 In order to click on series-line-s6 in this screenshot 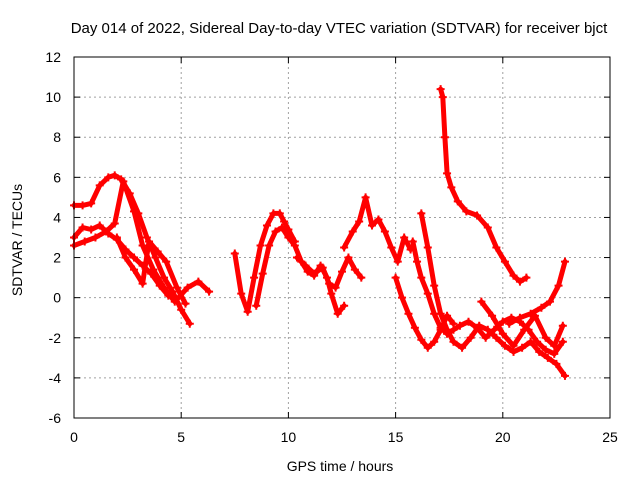, I will do `click(300, 271)`.